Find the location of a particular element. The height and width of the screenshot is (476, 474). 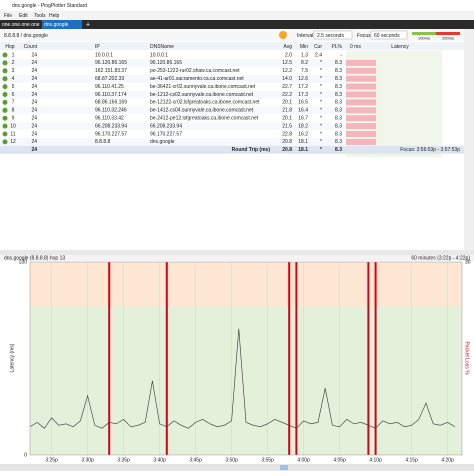

timeline-thumb is located at coordinates (284, 467).